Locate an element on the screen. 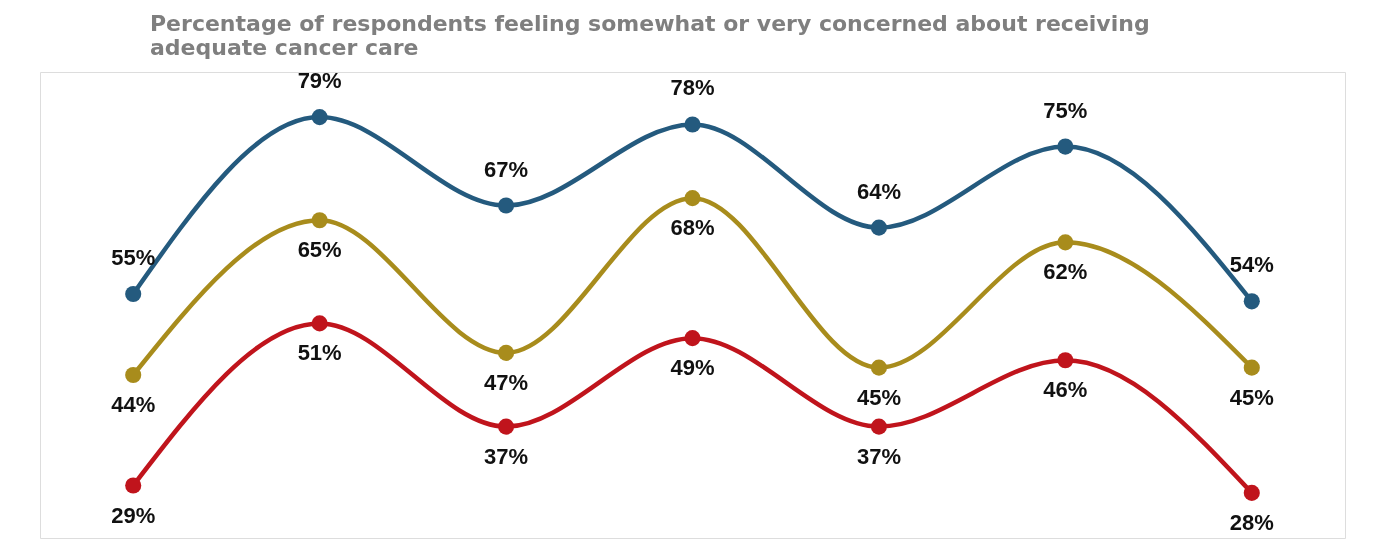  data-label: 54% is located at coordinates (1251, 265).